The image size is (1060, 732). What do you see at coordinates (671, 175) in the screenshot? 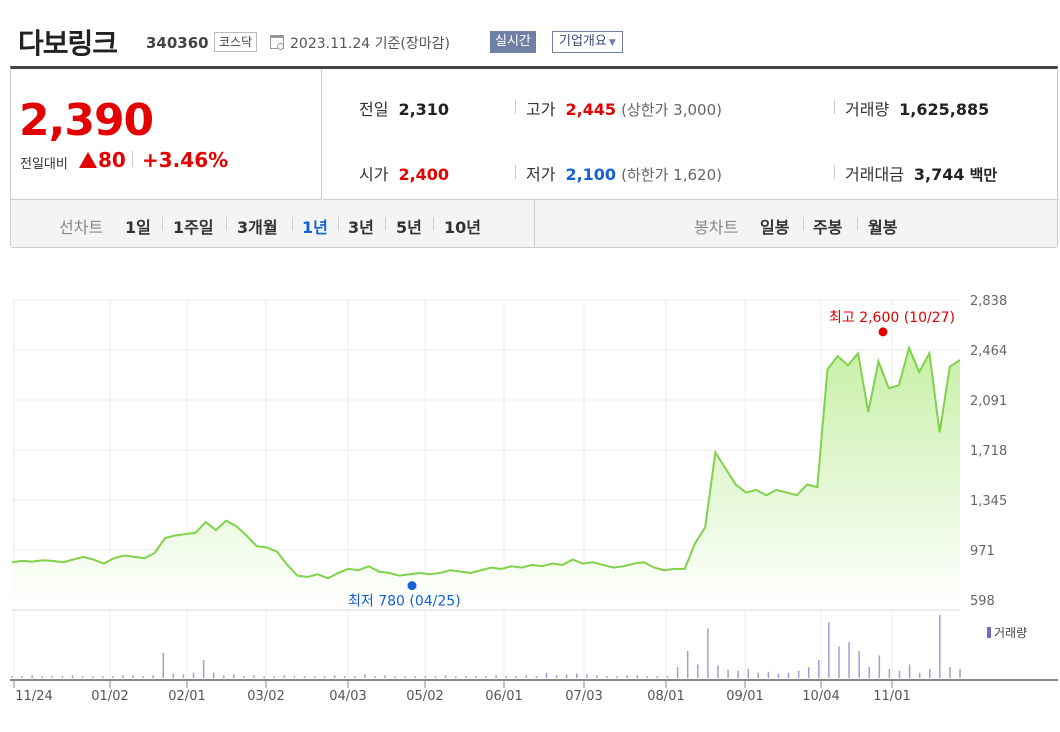
I see `lower-limit: (하한가 1,620)` at bounding box center [671, 175].